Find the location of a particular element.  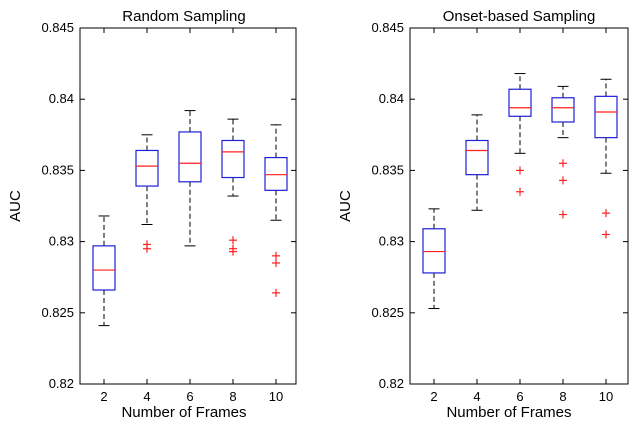

panel-title: Onset-based Sampling is located at coordinates (519, 16).